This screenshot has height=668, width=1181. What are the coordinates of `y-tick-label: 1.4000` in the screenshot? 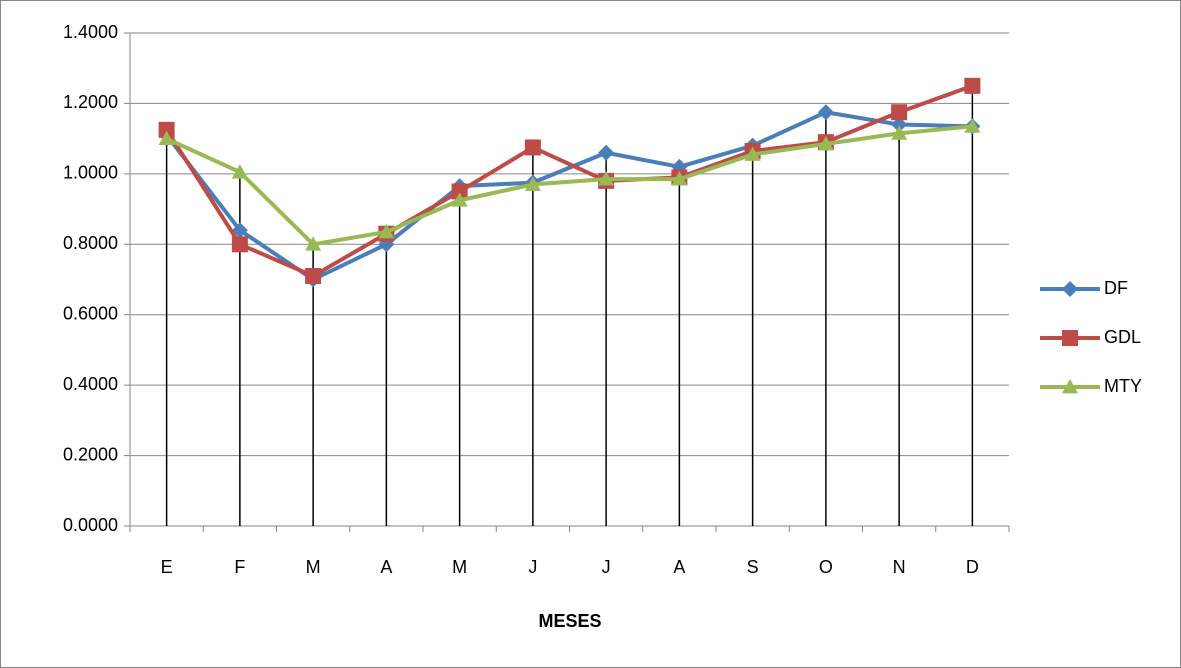 It's located at (90, 32).